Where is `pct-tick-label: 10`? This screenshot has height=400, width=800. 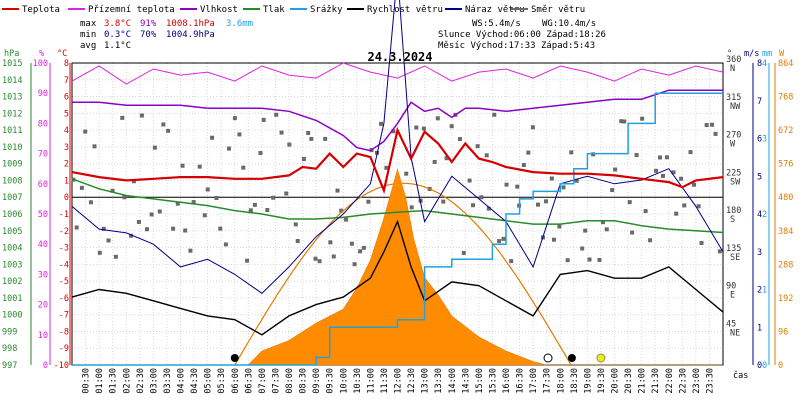
pct-tick-label: 10 is located at coordinates (43, 336).